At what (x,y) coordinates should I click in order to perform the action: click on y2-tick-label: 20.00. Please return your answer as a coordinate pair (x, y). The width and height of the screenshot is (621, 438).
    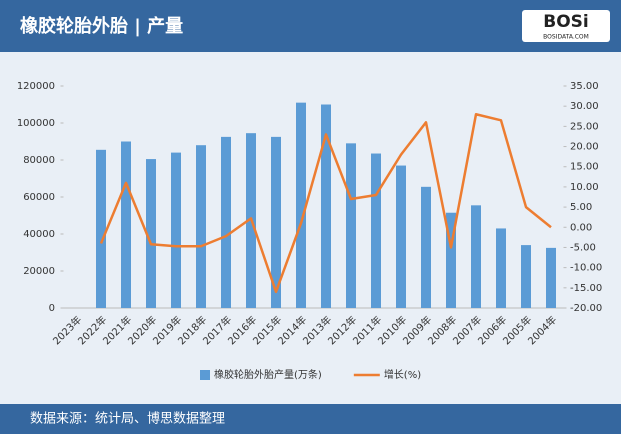
    Looking at the image, I should click on (584, 147).